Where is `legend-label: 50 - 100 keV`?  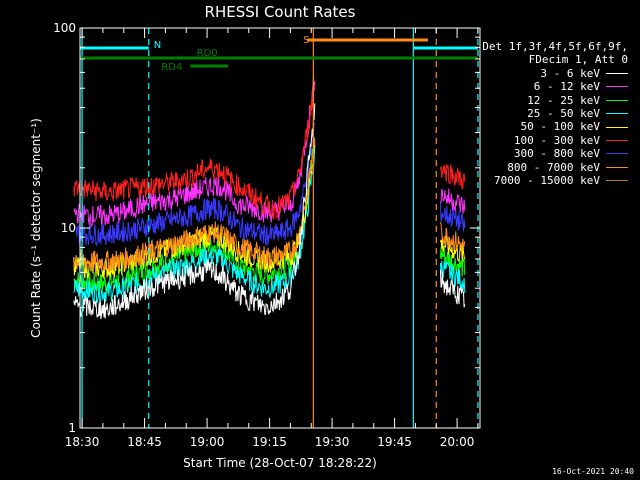 legend-label: 50 - 100 keV is located at coordinates (560, 127).